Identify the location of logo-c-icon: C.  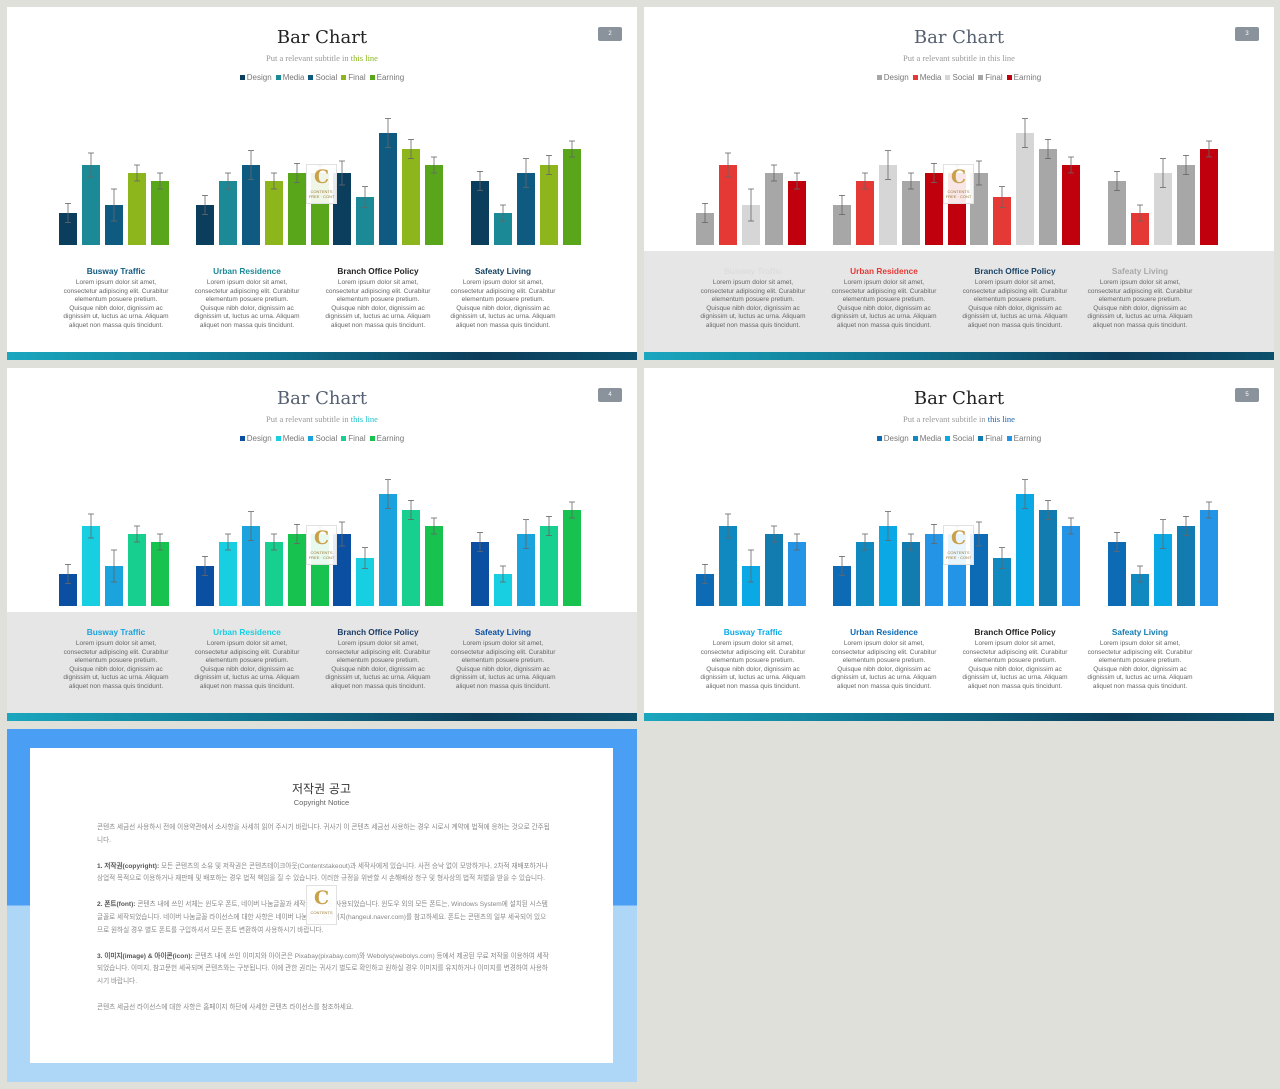
(321, 177).